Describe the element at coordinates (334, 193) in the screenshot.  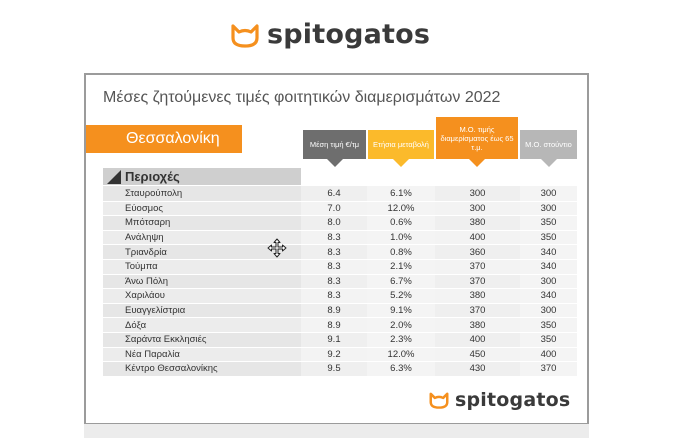
I see `avg-price-cell: 6.4` at that location.